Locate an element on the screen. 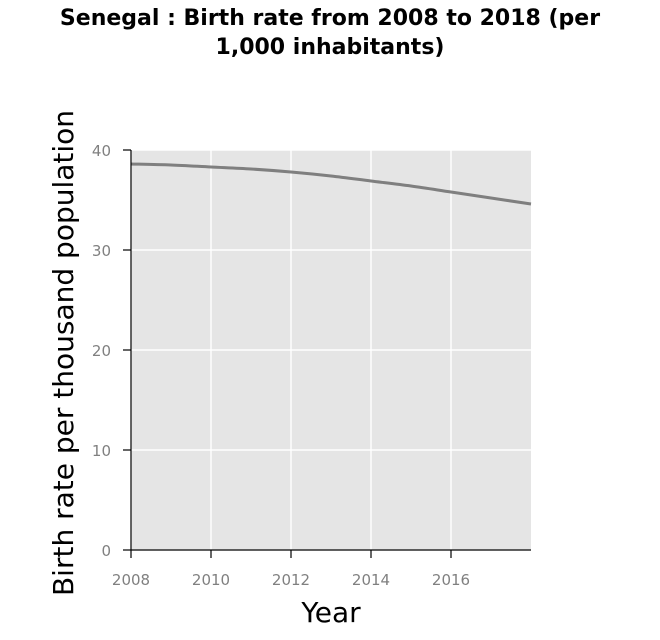  x-tick-label: 2008 is located at coordinates (131, 580).